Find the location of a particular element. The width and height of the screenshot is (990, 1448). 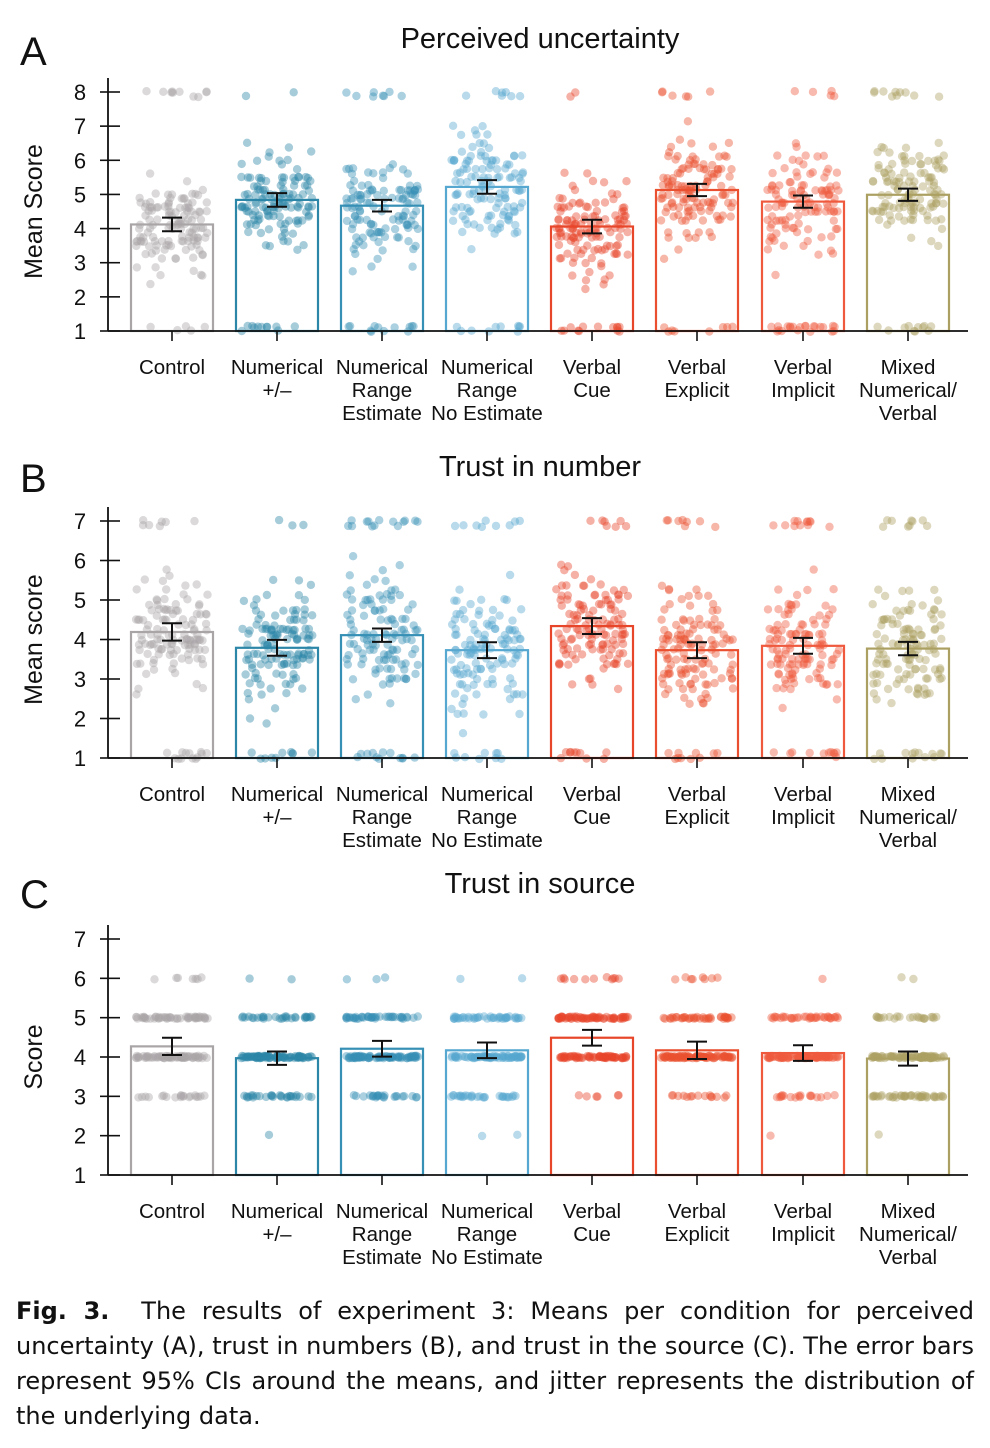

x-tick-label: Numerical Range No Estimate is located at coordinates (487, 817).